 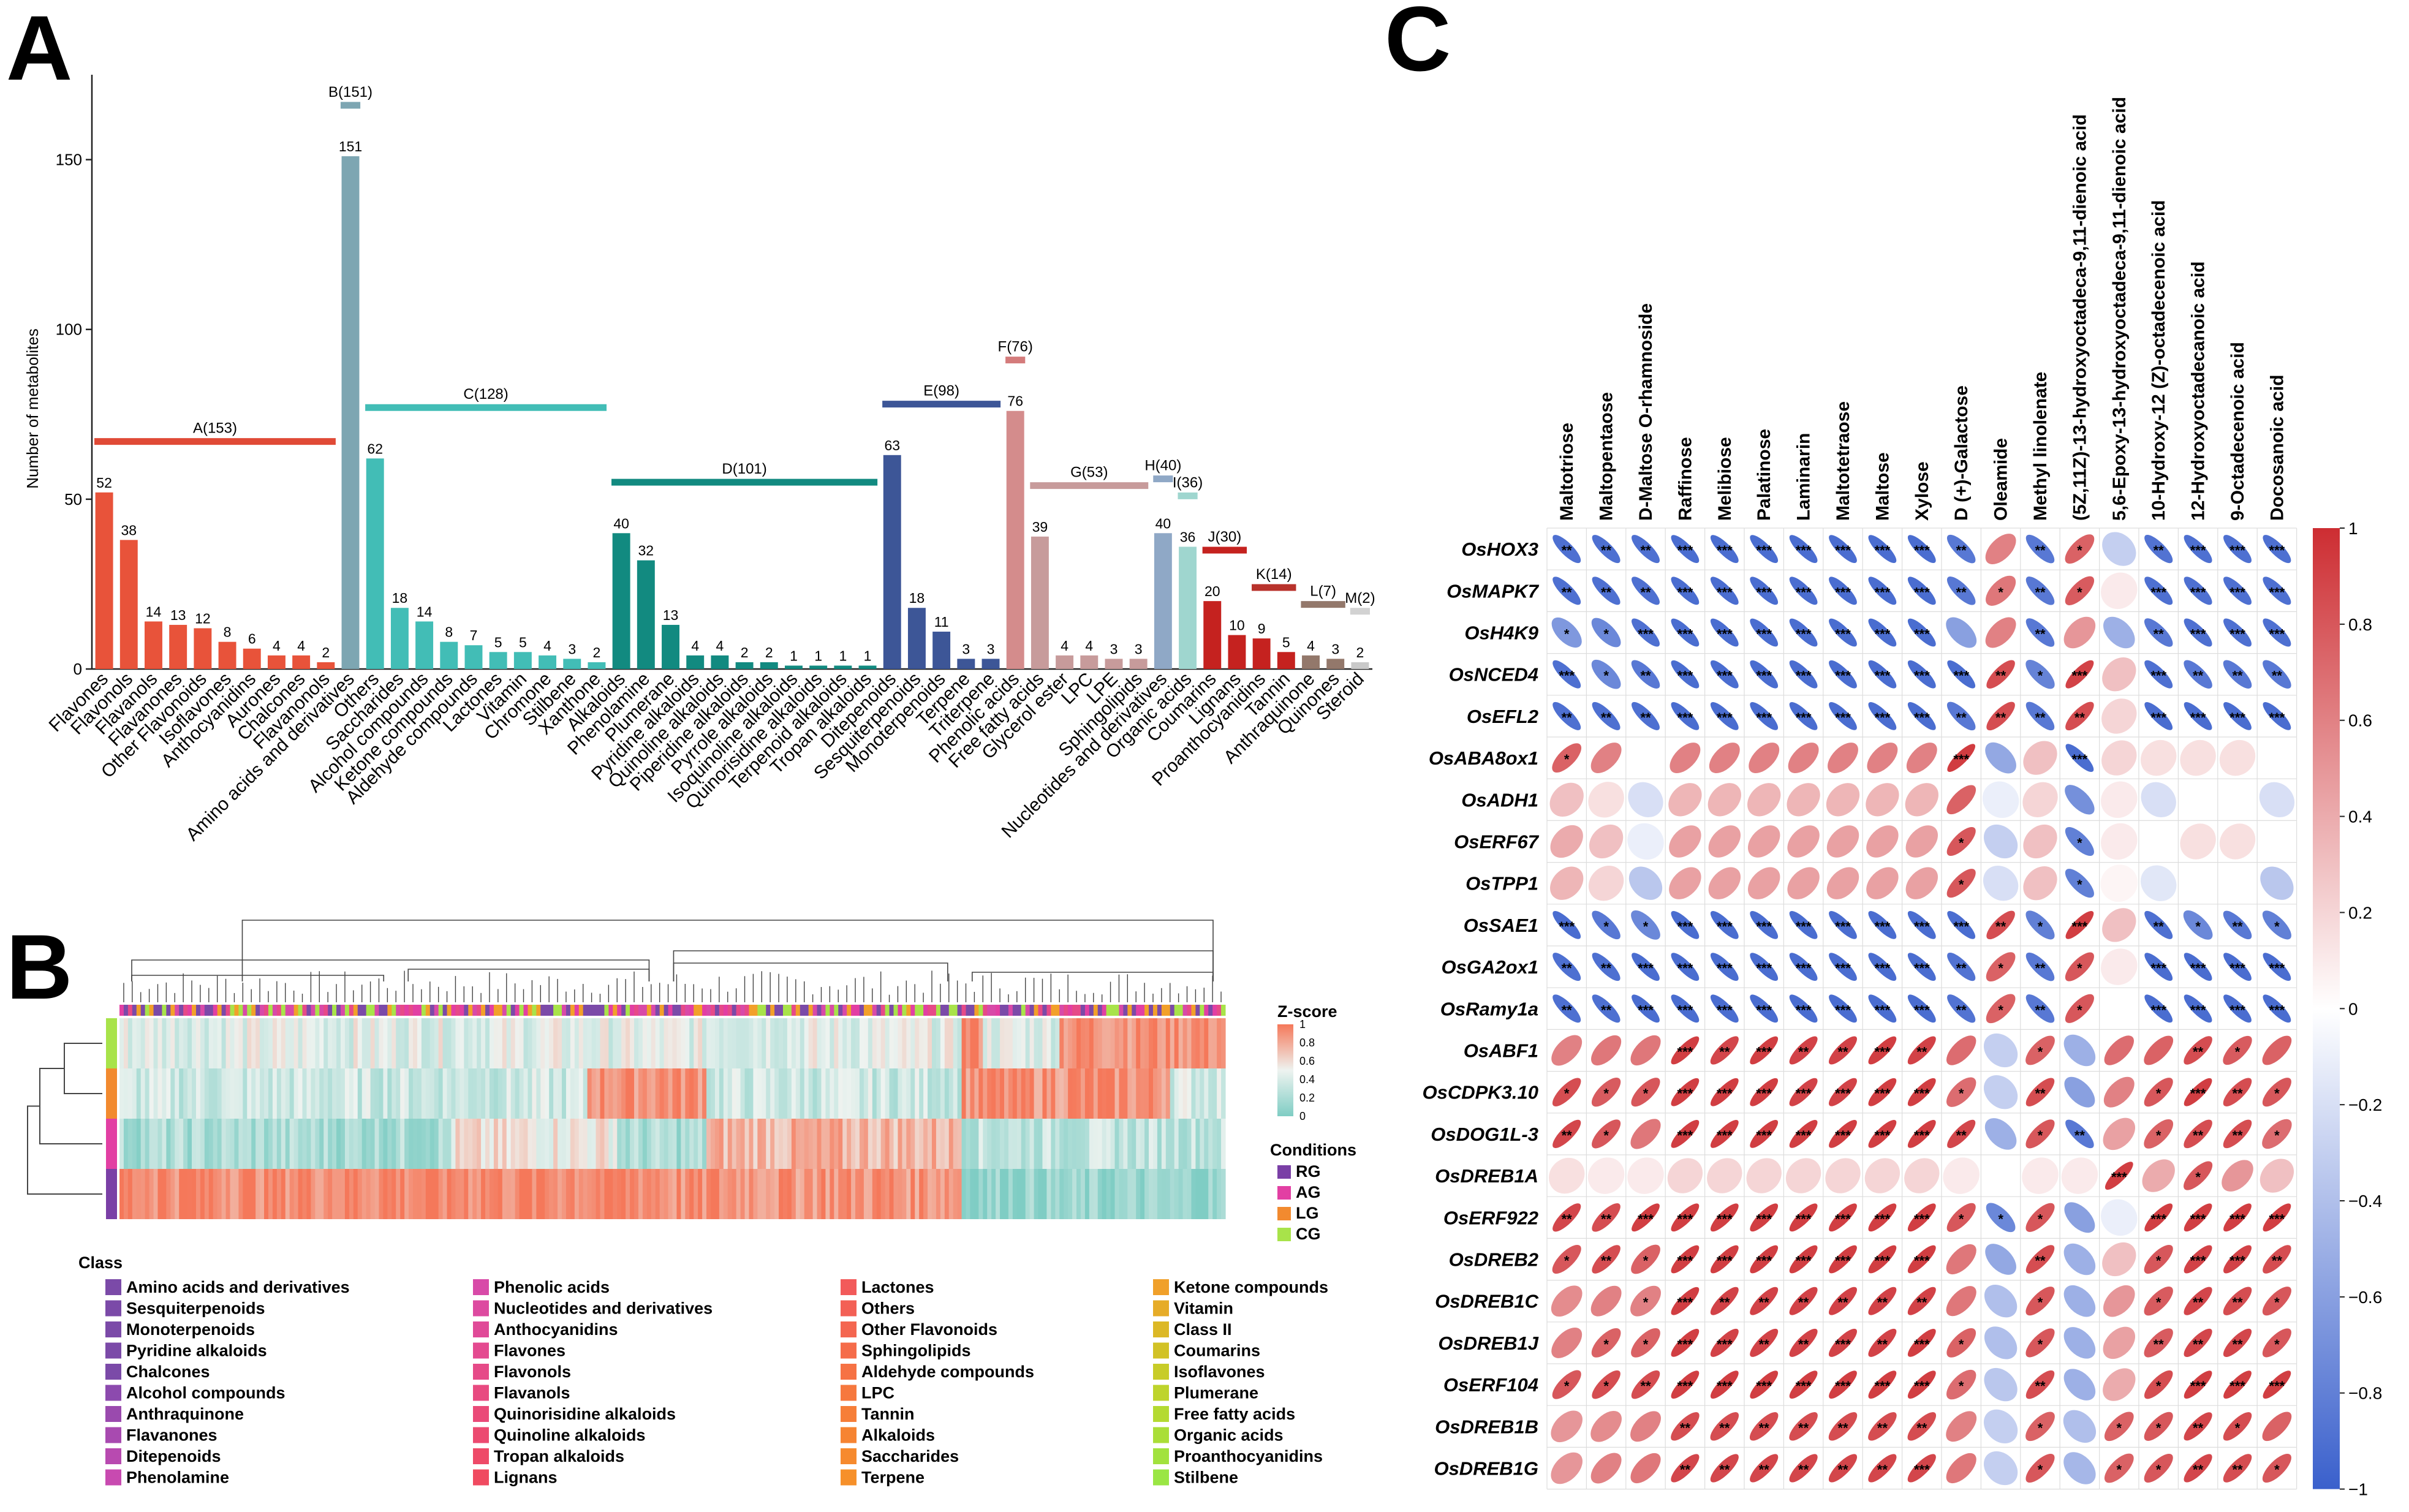 What do you see at coordinates (326, 652) in the screenshot?
I see `bar-value-label: 2` at bounding box center [326, 652].